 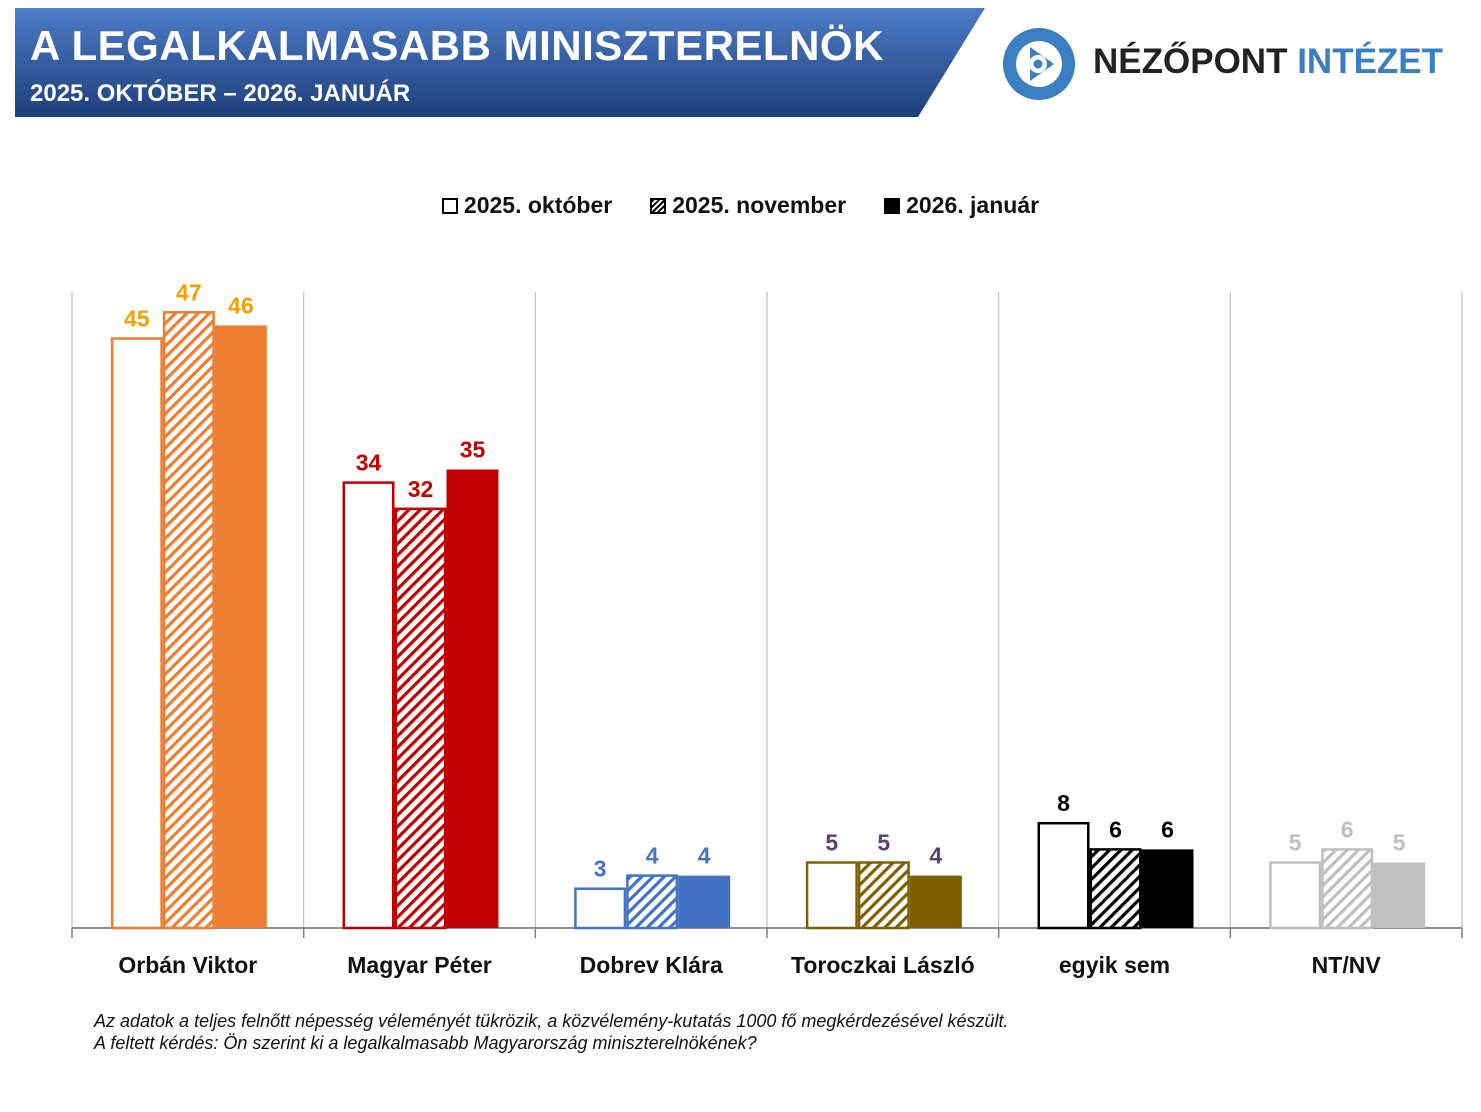 I want to click on data-label: 34, so click(x=369, y=463).